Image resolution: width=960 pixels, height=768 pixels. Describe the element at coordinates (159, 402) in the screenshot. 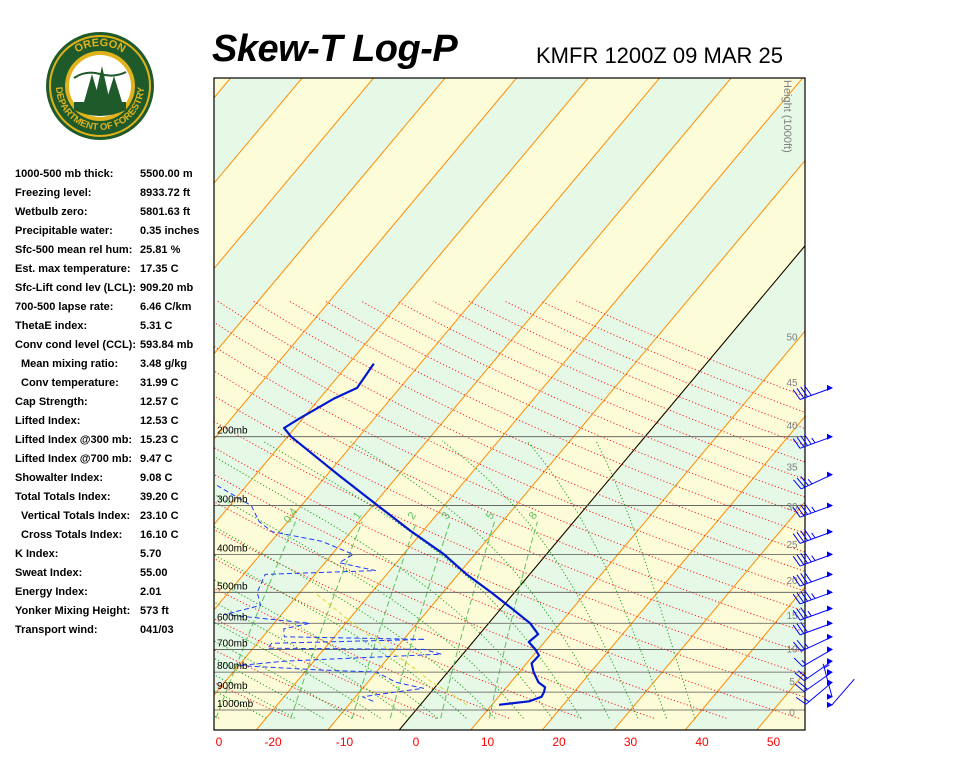

I see `stat-value: 12.57 C` at that location.